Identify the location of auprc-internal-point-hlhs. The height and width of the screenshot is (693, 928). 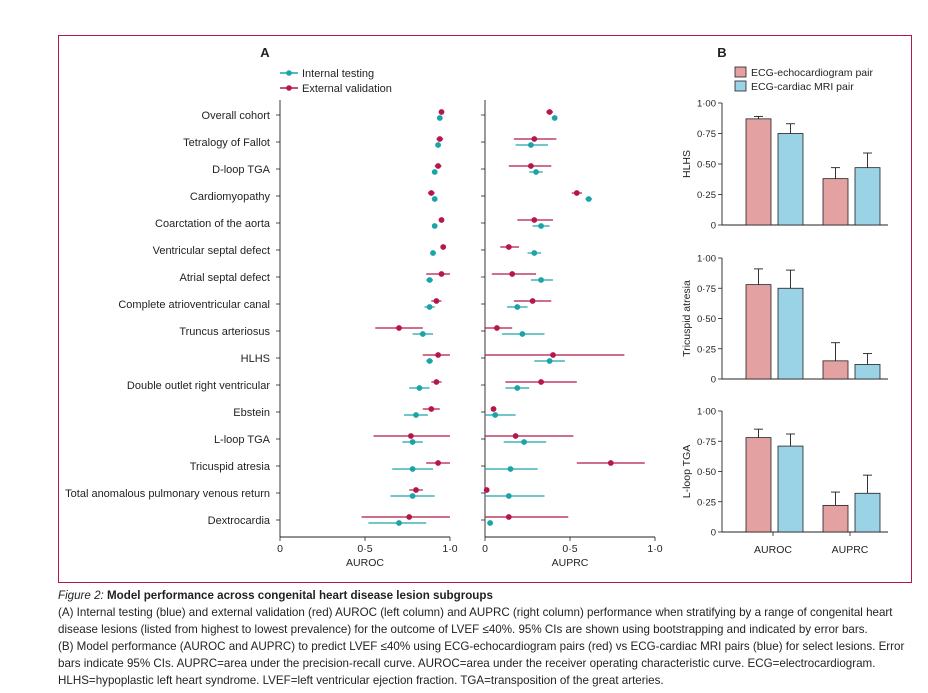
(549, 361).